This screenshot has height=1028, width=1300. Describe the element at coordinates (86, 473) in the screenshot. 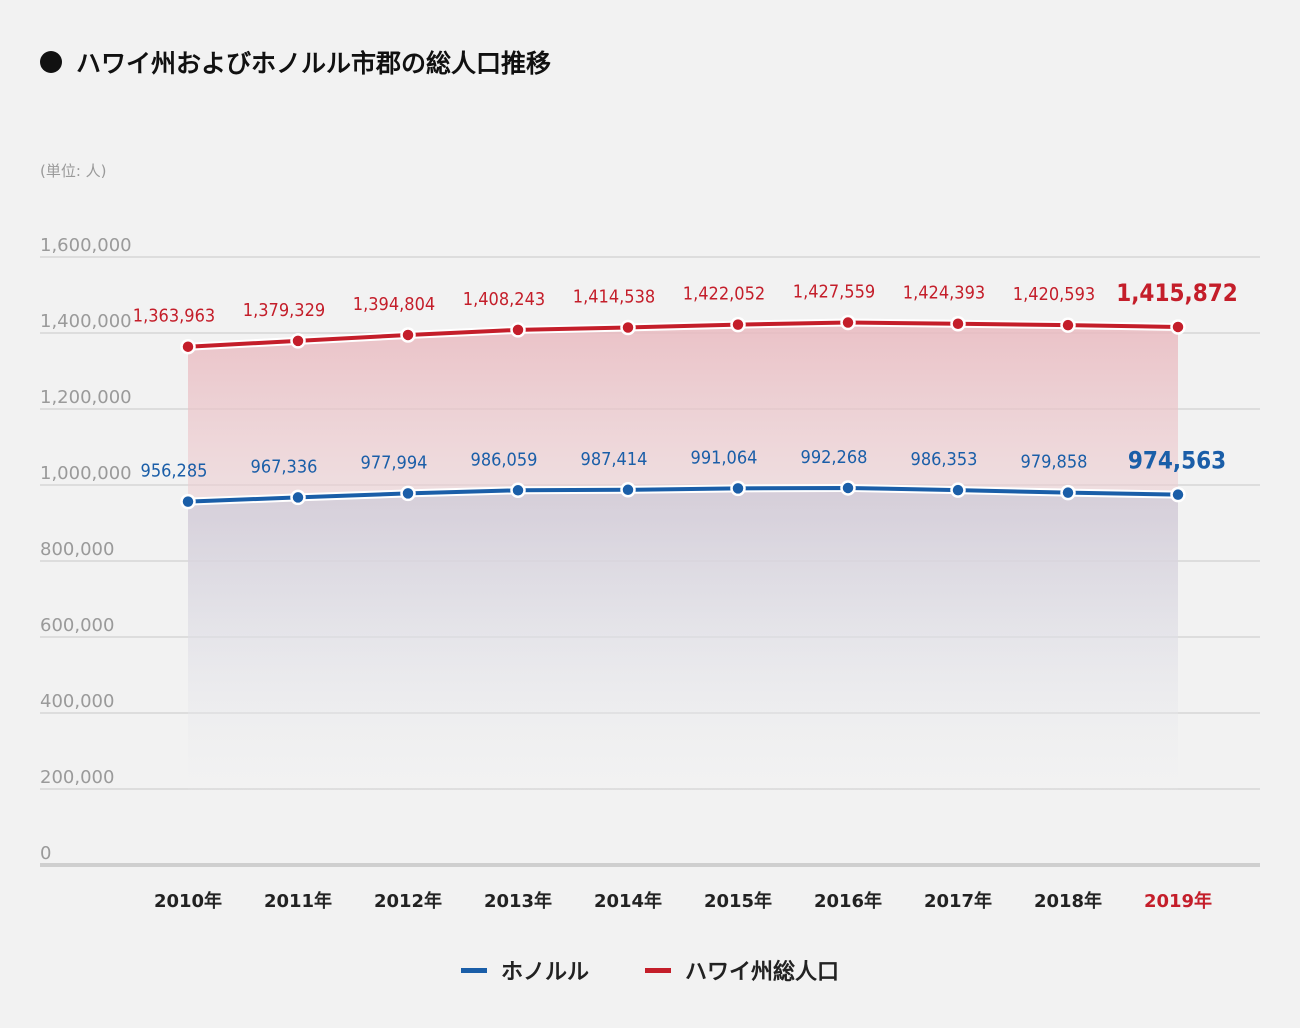

I see `y-tick-label: 1,000,000` at that location.